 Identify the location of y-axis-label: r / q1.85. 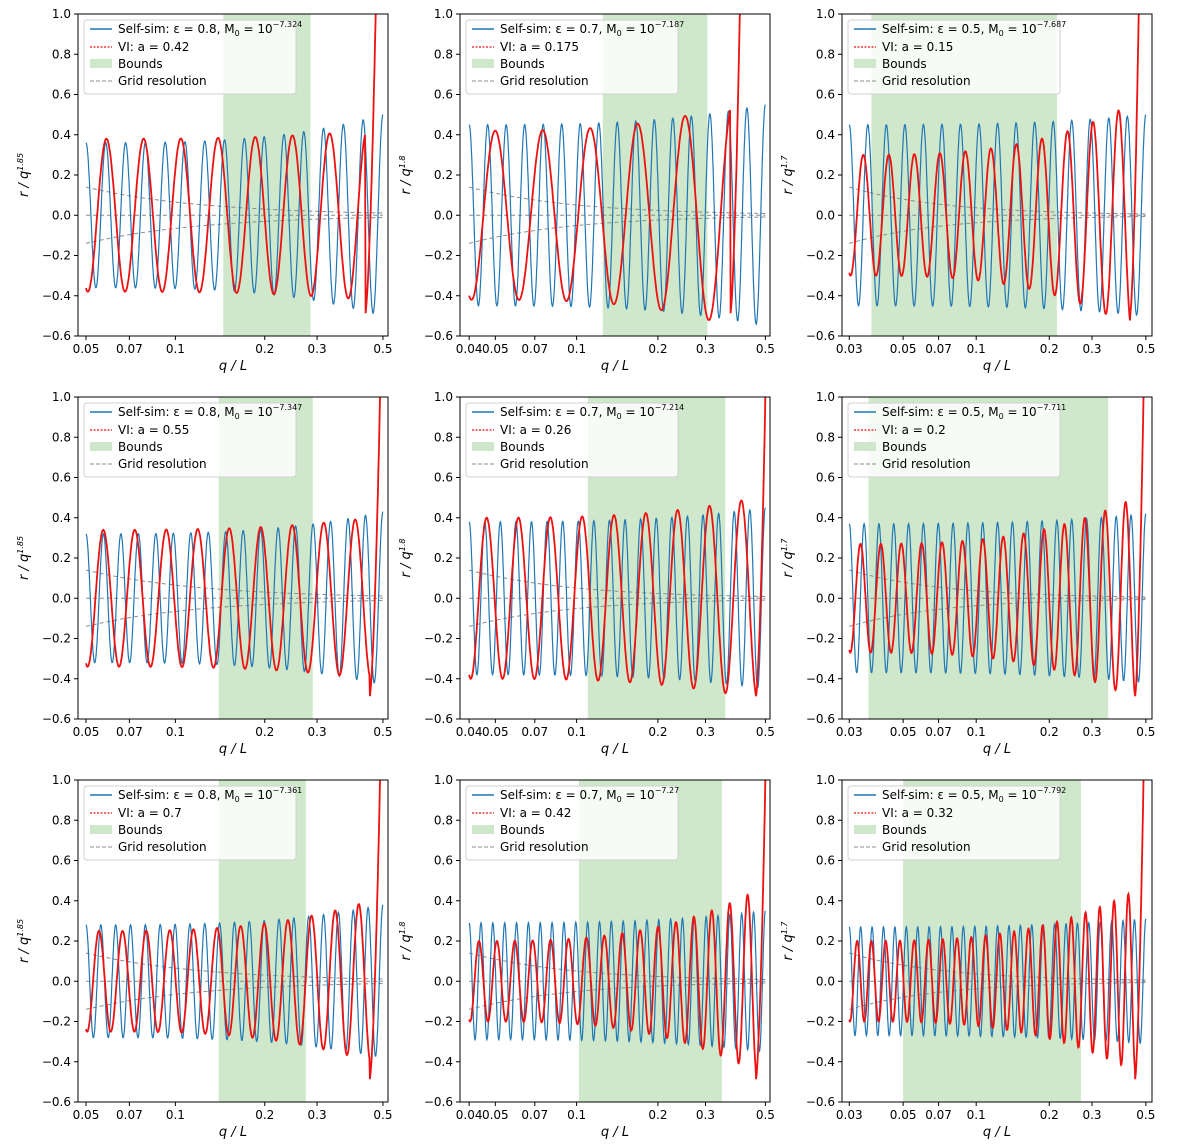
(24, 941).